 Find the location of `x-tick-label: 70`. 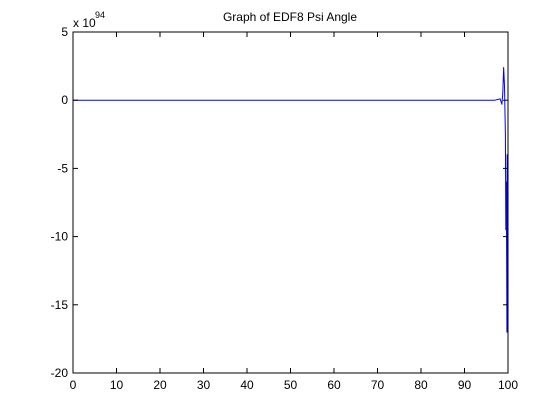

x-tick-label: 70 is located at coordinates (378, 385).